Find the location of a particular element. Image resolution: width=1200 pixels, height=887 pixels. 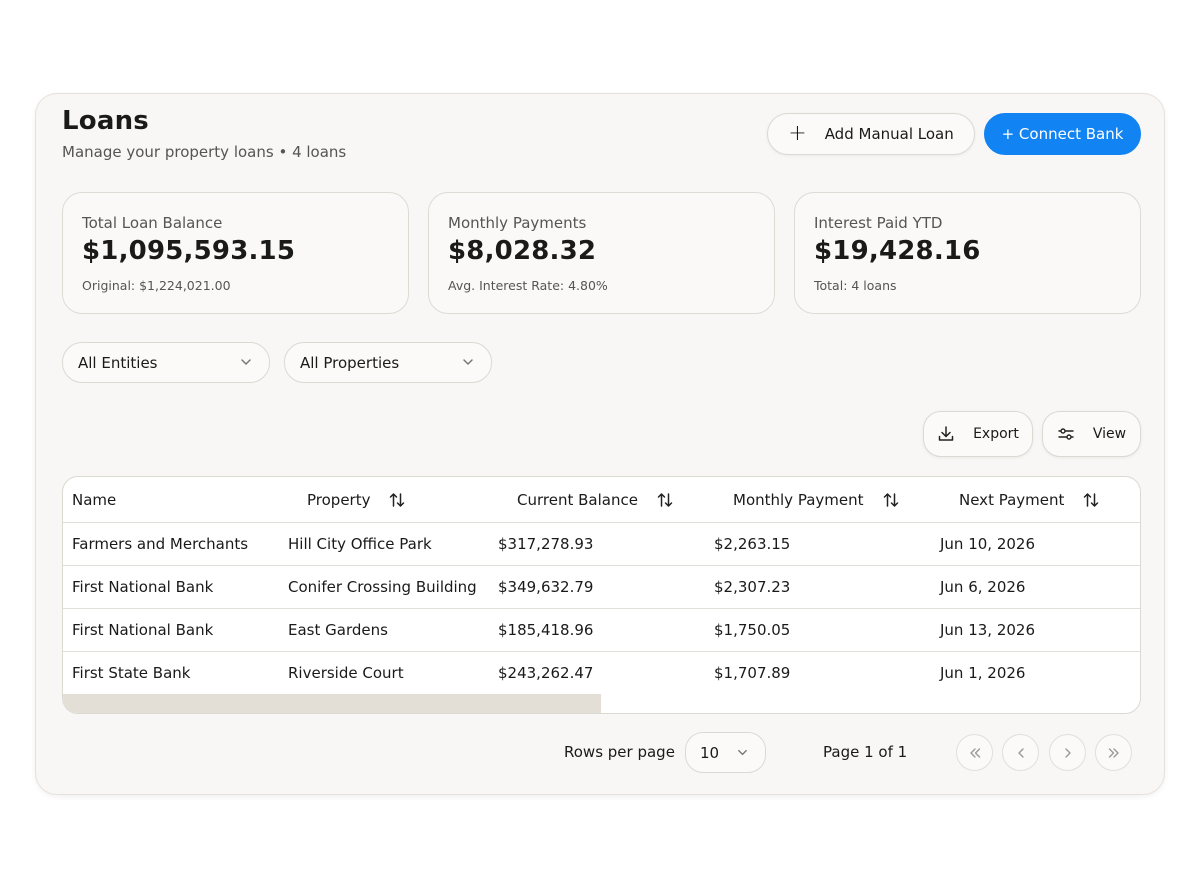

add-manual-loan-button: + Add Manual Loan is located at coordinates (871, 134).